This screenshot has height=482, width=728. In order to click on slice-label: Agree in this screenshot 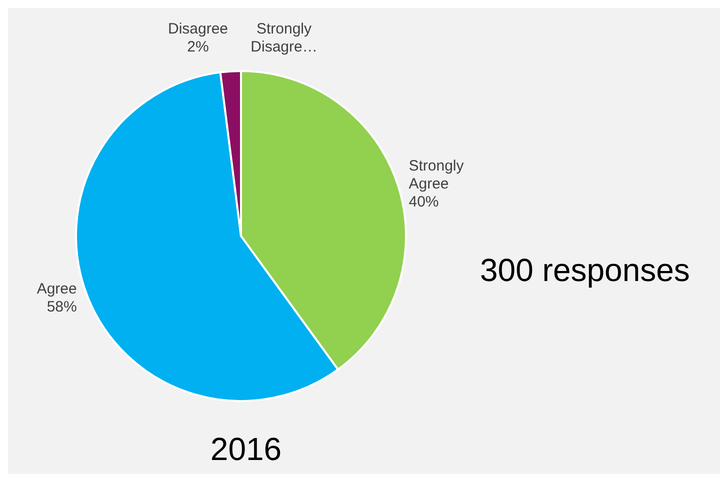, I will do `click(56, 289)`.